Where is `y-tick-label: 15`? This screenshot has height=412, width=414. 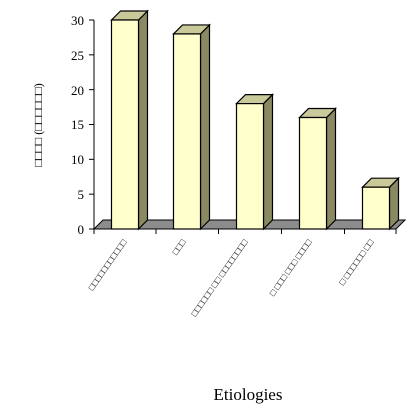 y-tick-label: 15 is located at coordinates (77, 124).